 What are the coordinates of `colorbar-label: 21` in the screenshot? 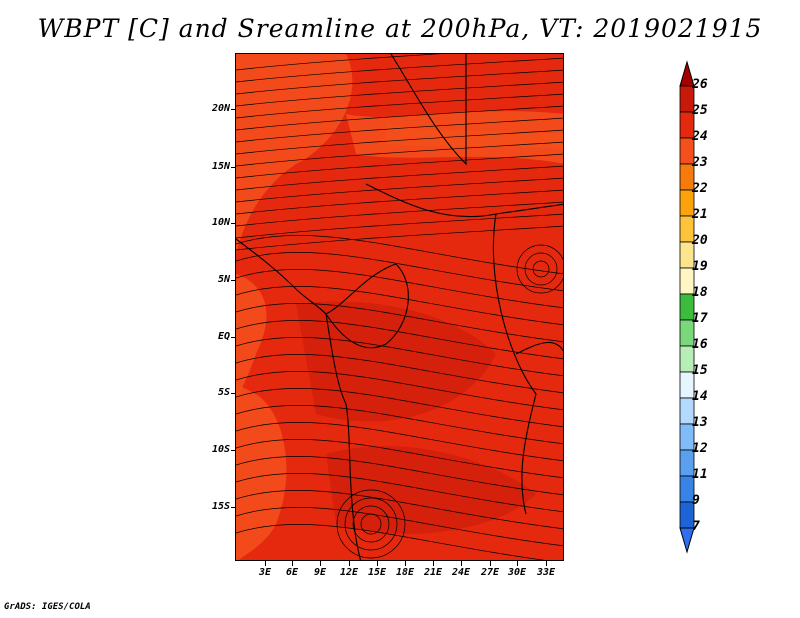 It's located at (700, 214).